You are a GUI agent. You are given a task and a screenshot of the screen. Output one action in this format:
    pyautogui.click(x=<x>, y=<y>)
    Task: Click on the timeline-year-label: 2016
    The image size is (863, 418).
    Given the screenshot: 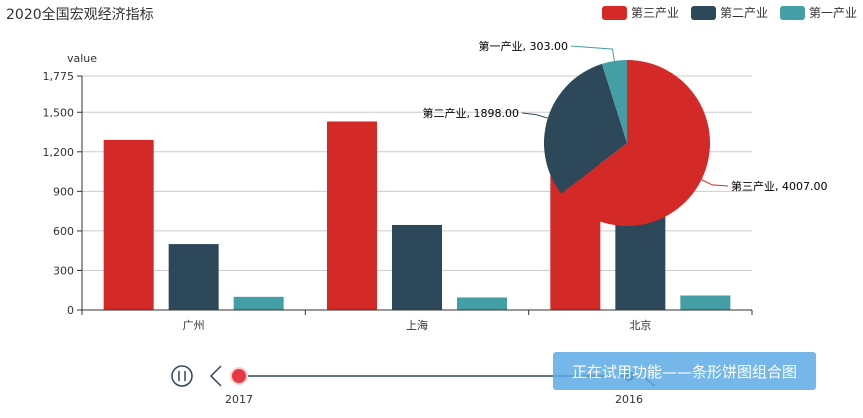 What is the action you would take?
    pyautogui.click(x=629, y=399)
    